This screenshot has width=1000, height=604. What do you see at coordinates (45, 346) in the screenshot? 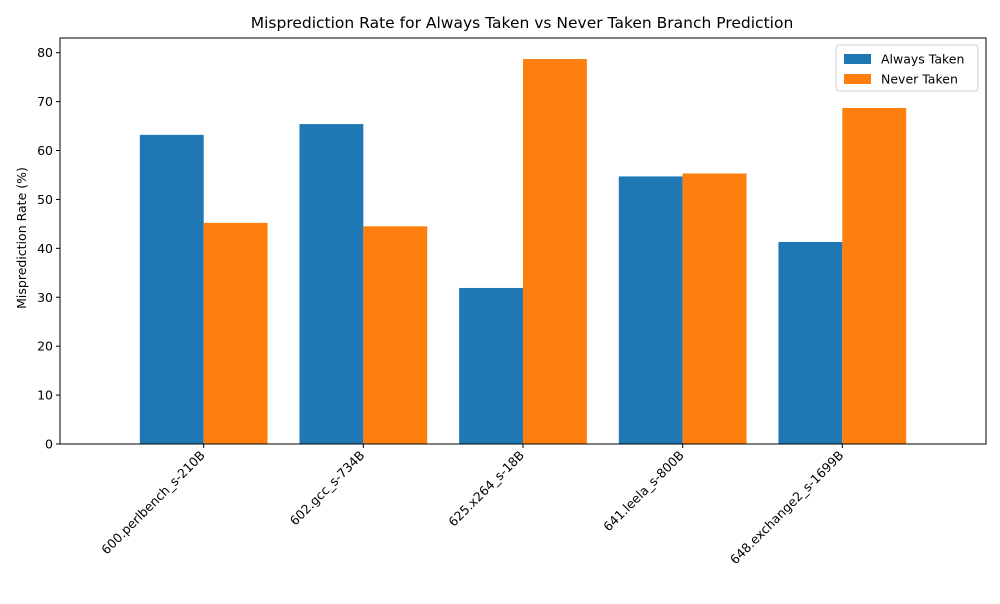
I see `y-tick-label: 20` at bounding box center [45, 346].